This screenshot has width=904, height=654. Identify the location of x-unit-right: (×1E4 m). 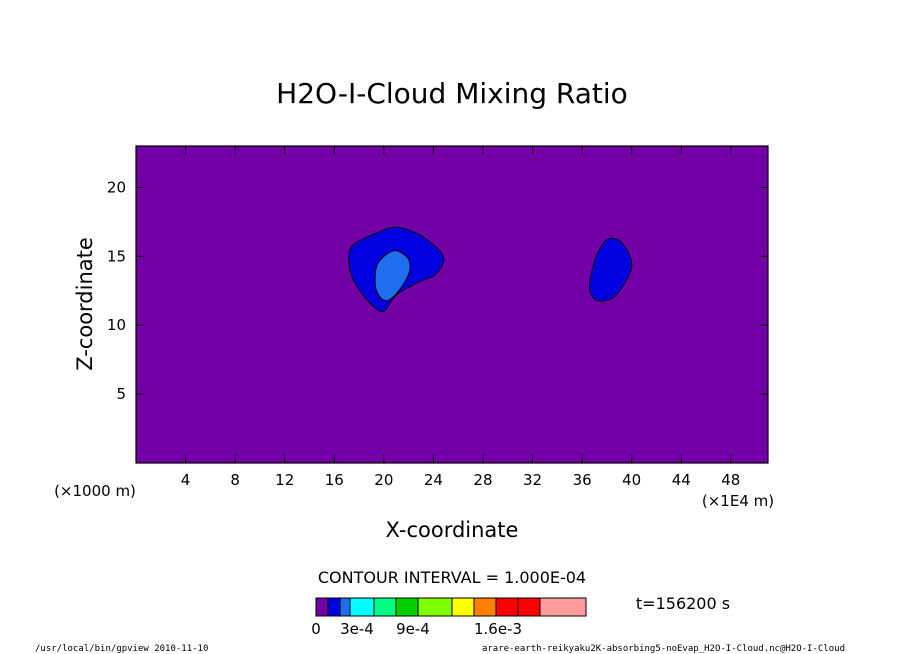
(738, 501).